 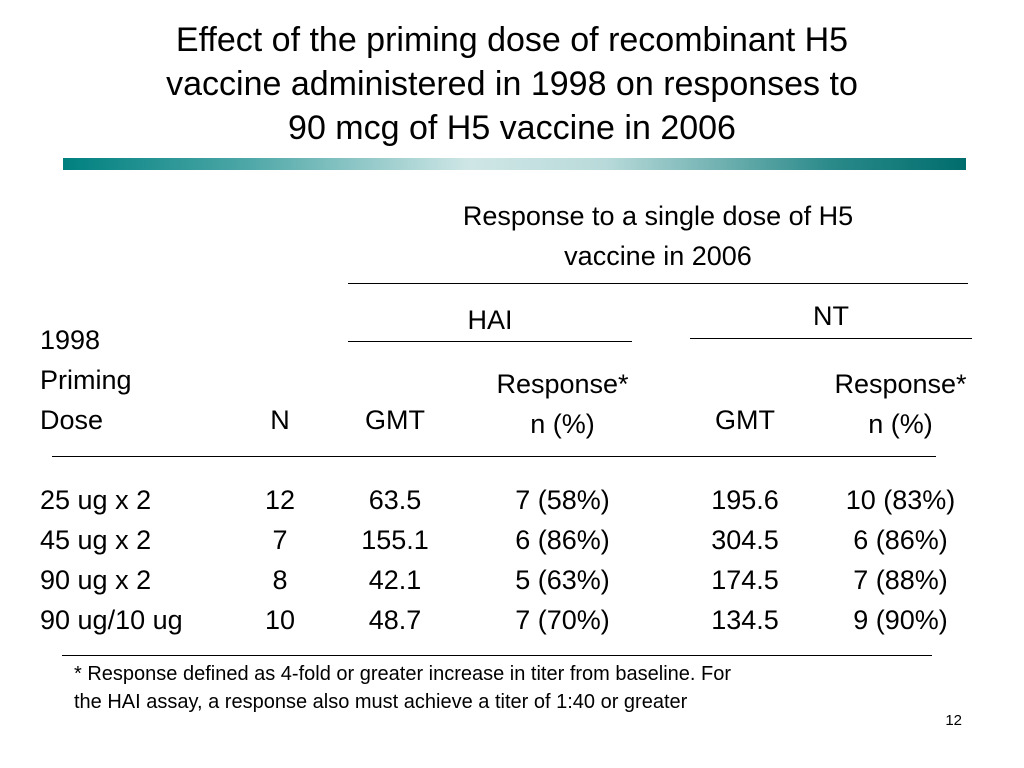 I want to click on dose-header-line-2: Priming, so click(x=86, y=380).